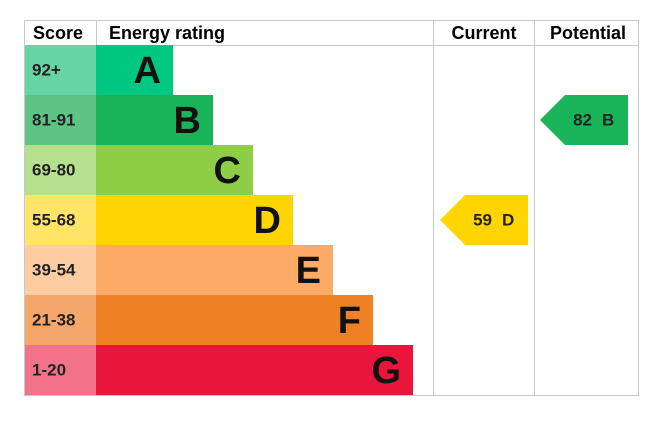  What do you see at coordinates (53, 120) in the screenshot?
I see `score-label: 81-91` at bounding box center [53, 120].